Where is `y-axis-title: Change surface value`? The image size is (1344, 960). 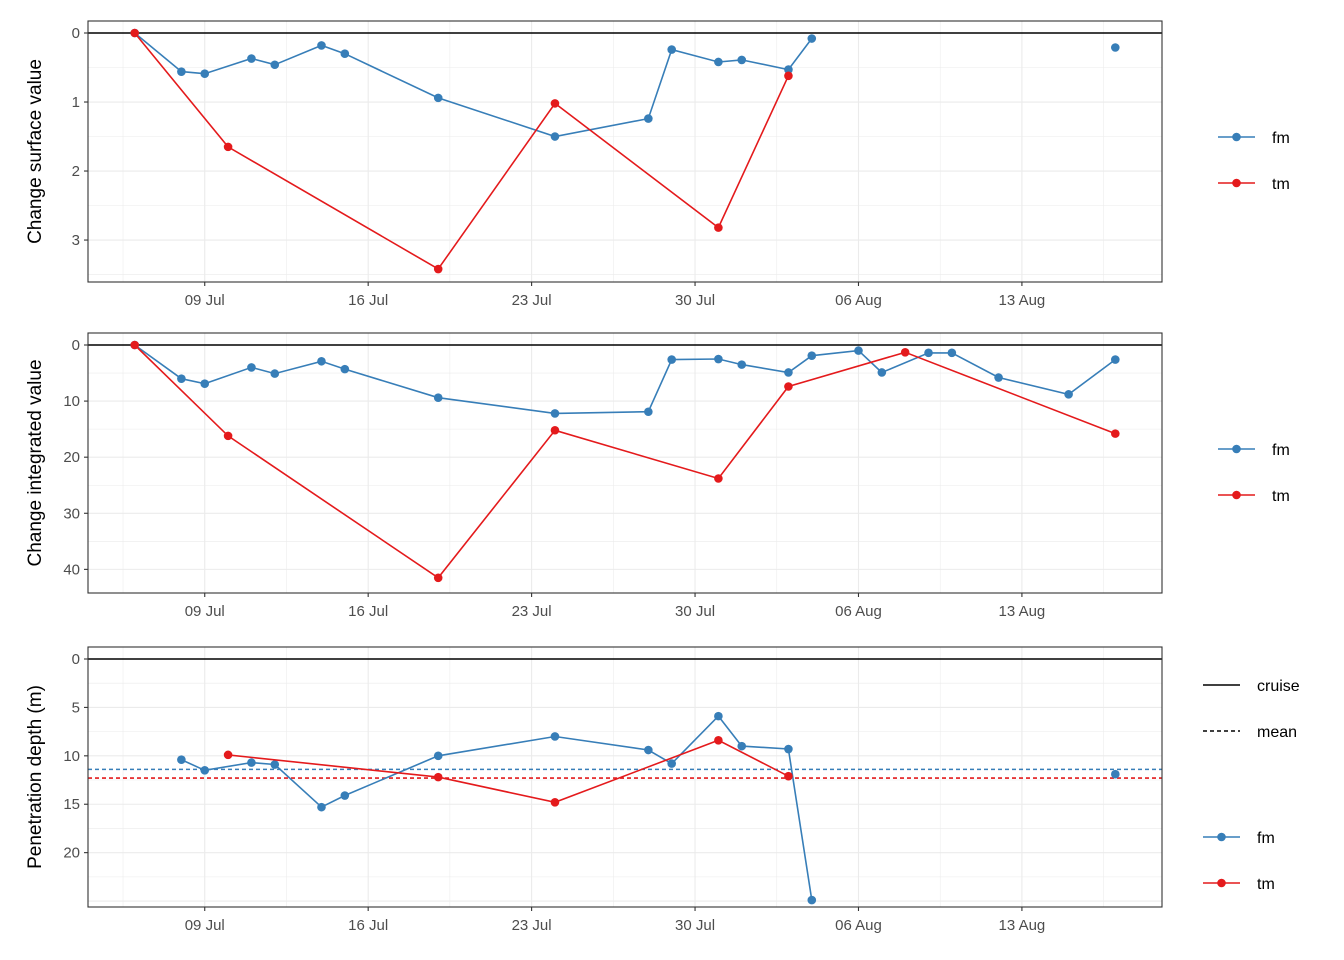 y-axis-title: Change surface value is located at coordinates (35, 151).